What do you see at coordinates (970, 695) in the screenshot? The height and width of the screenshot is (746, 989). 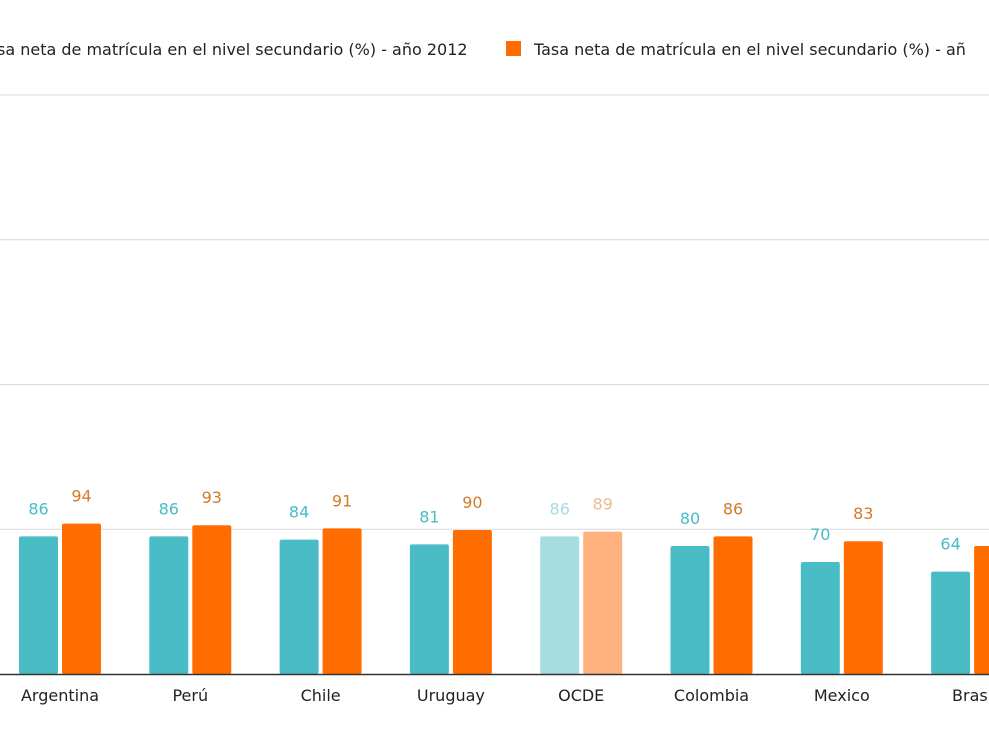 I see `category-label-brasil: Brasi` at bounding box center [970, 695].